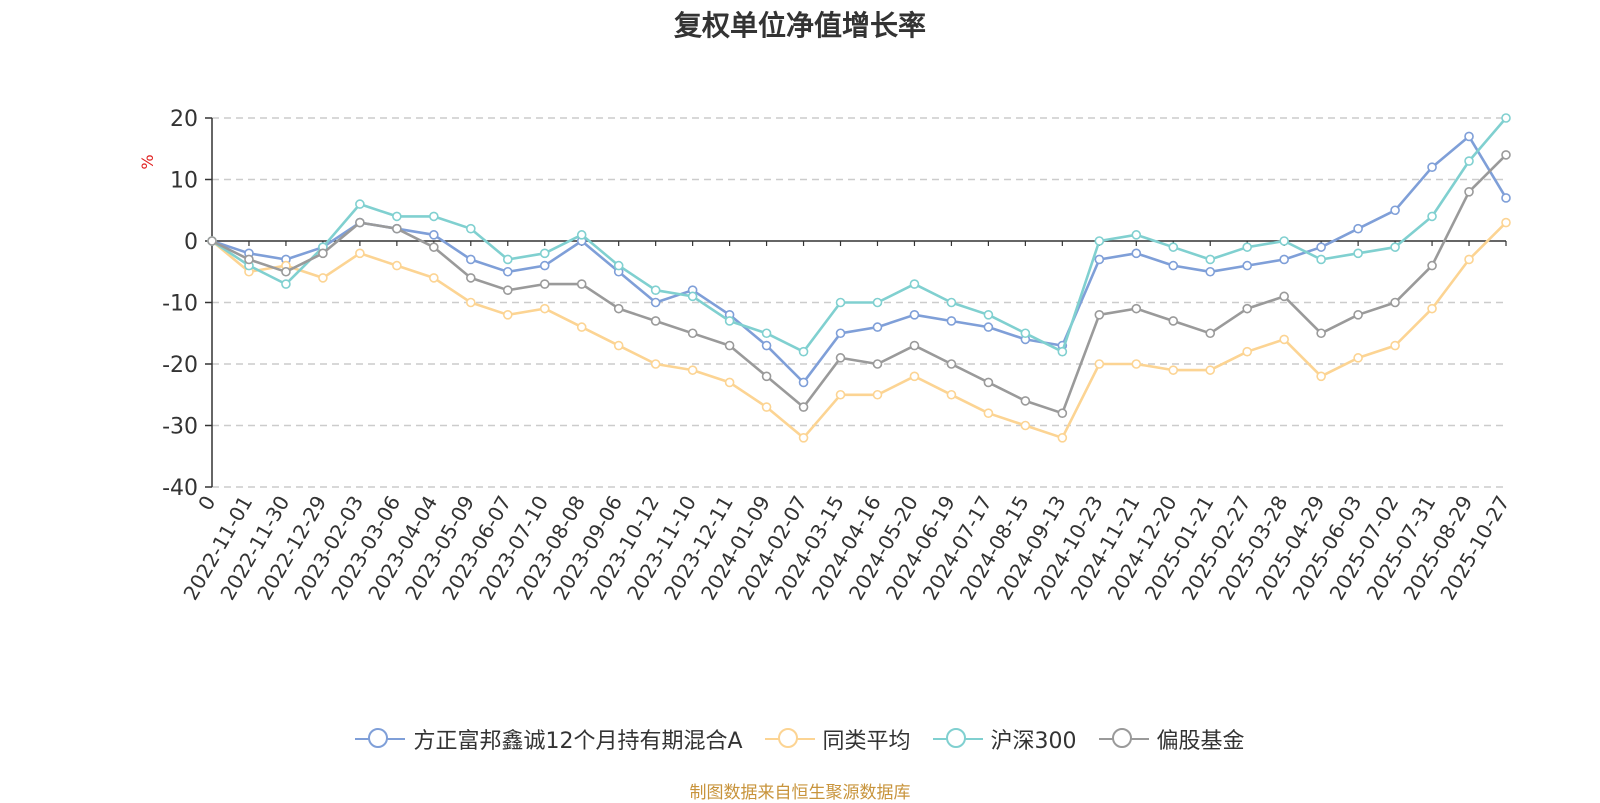 The height and width of the screenshot is (803, 1600). What do you see at coordinates (1171, 739) in the screenshot?
I see `legend-item-equity-fund: 偏股基金` at bounding box center [1171, 739].